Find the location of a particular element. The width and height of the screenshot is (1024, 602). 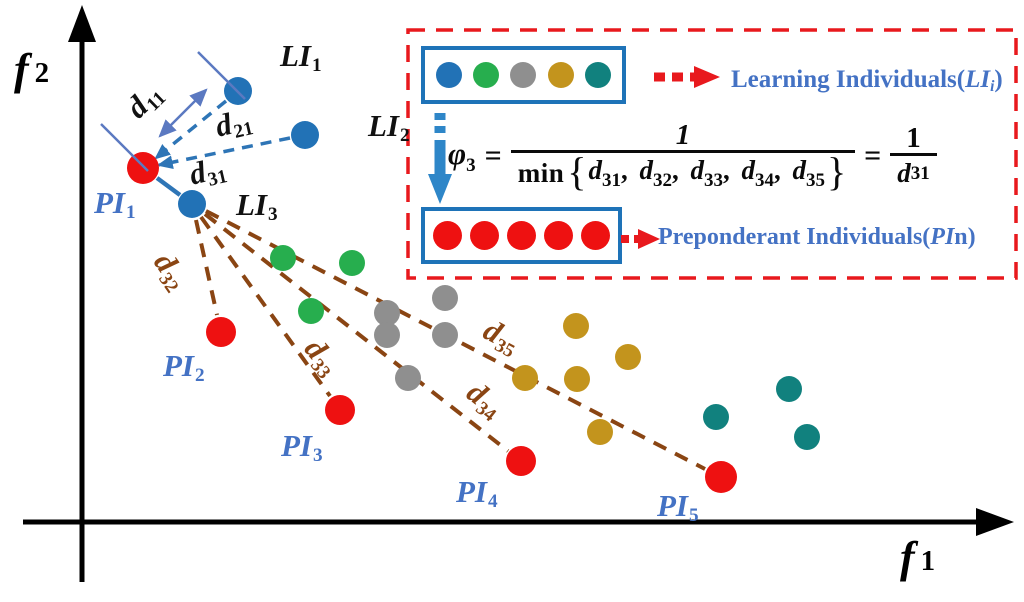

distance-line-d21 is located at coordinates (223, 152).